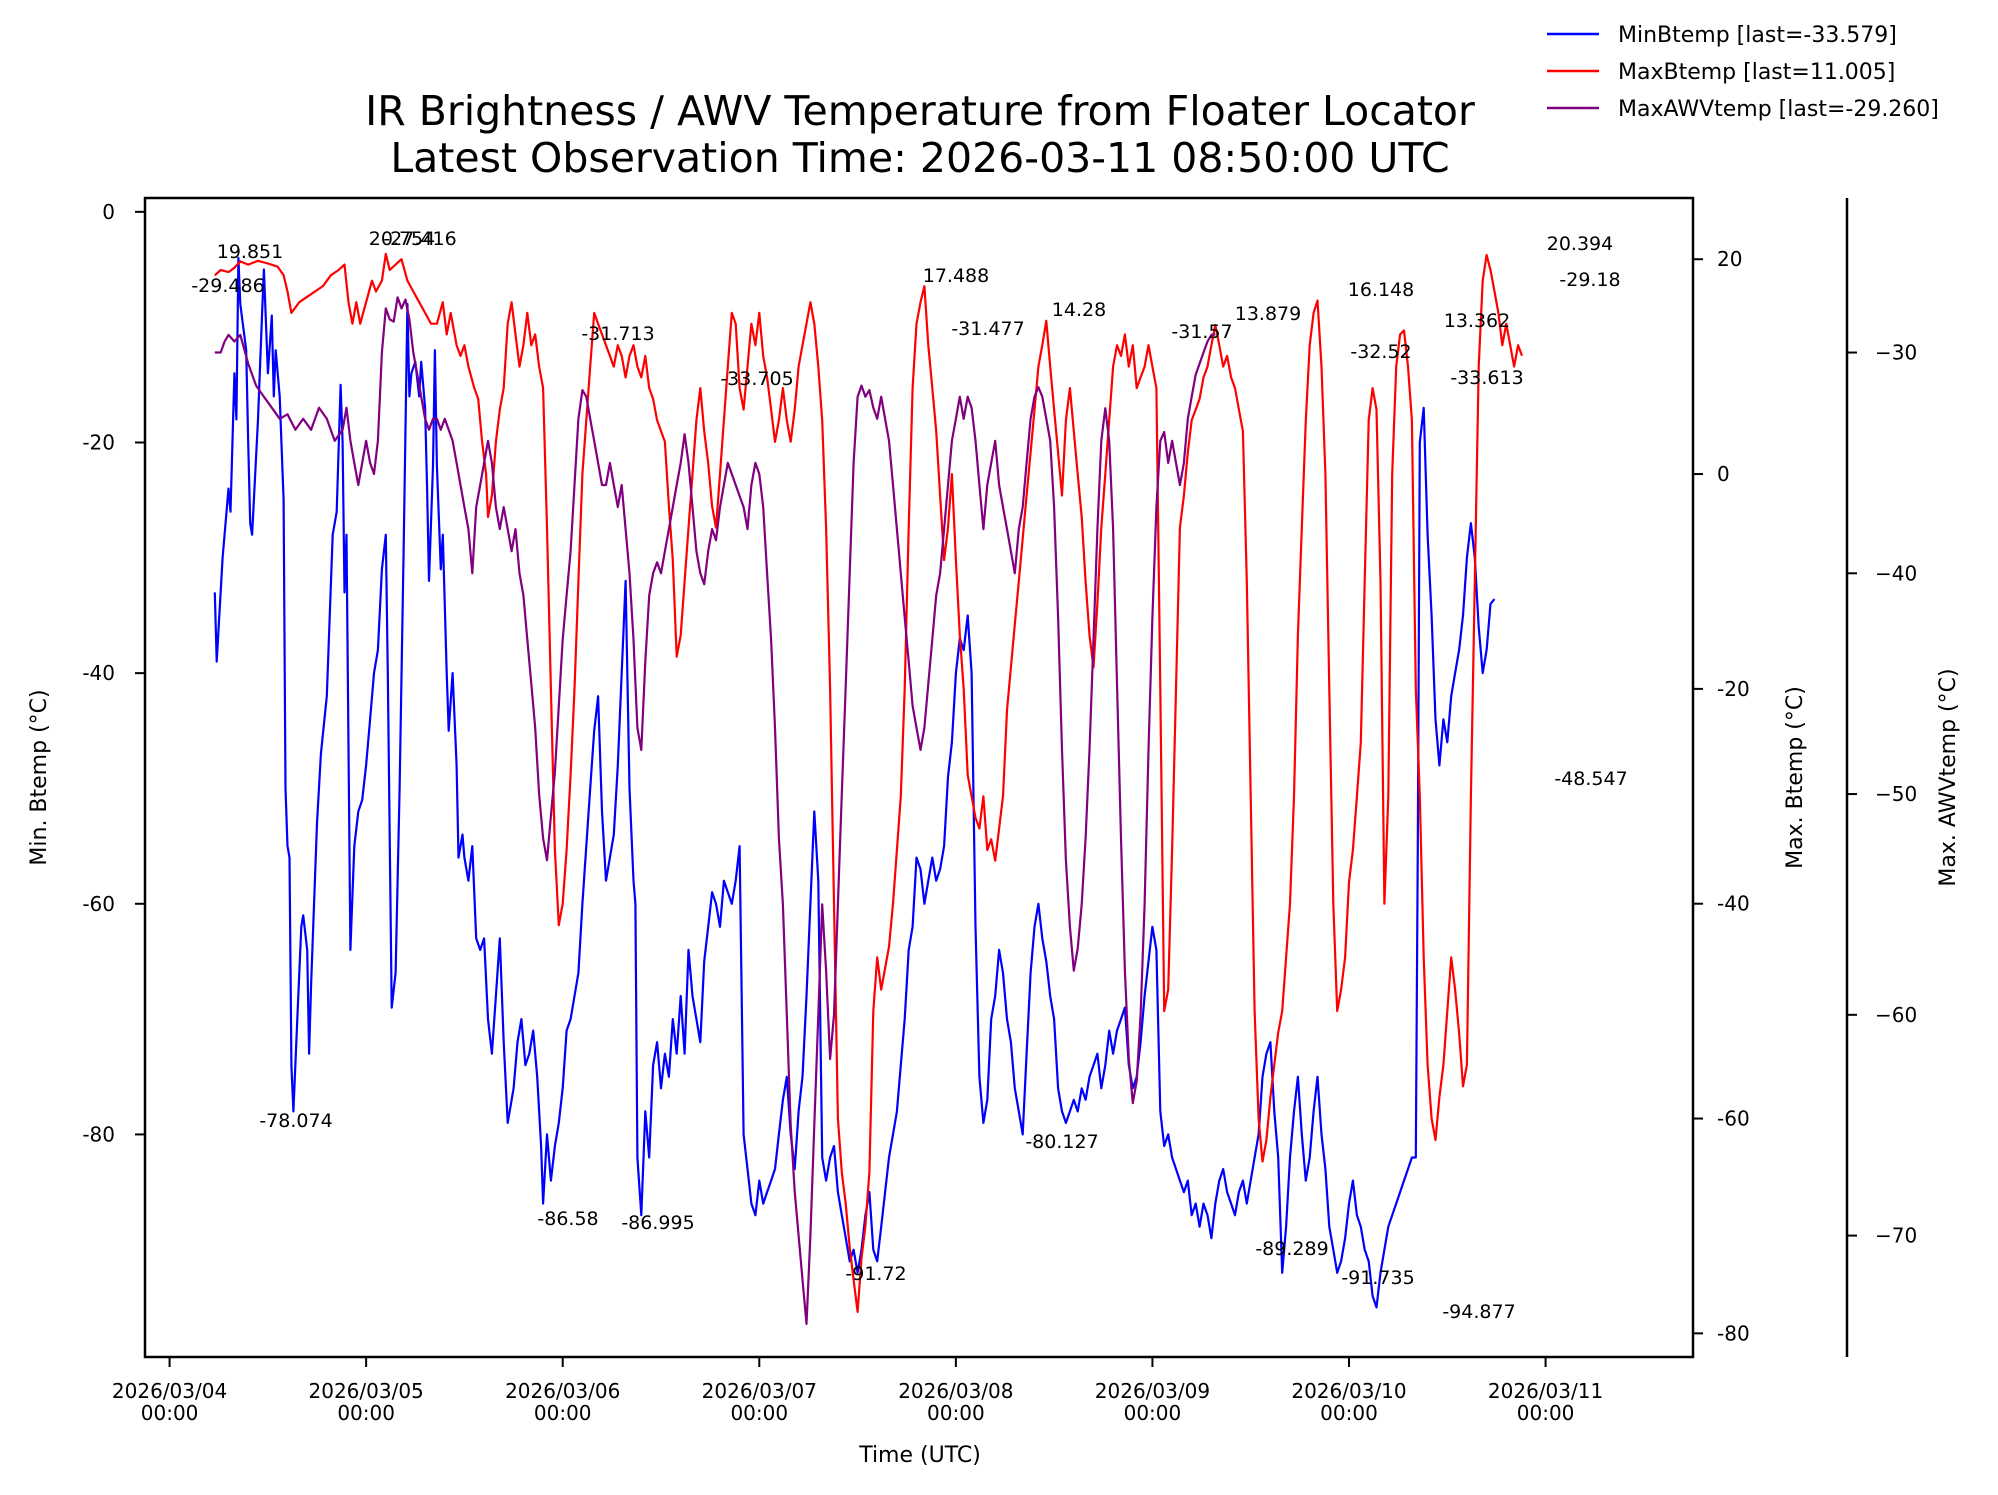 The width and height of the screenshot is (1998, 1495). Describe the element at coordinates (617, 334) in the screenshot. I see `annotation-label: -31.713` at that location.